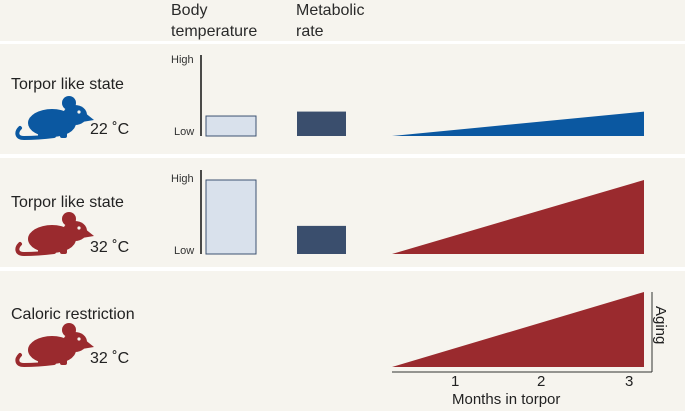 The image size is (685, 411). What do you see at coordinates (214, 31) in the screenshot?
I see `body-temperature-header-line2: temperature` at bounding box center [214, 31].